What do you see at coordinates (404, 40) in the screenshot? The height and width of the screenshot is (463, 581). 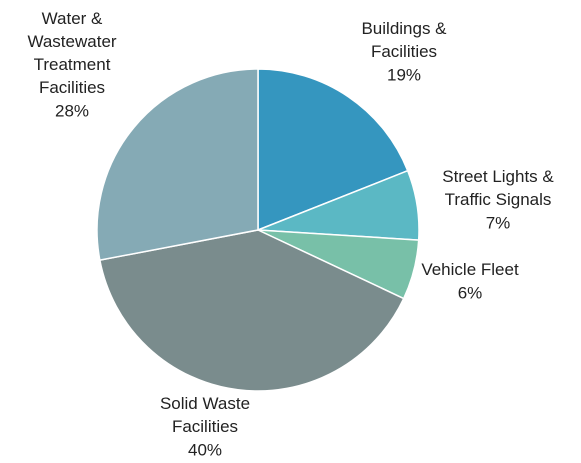 I see `slice-label: Buildings & Facilities` at bounding box center [404, 40].